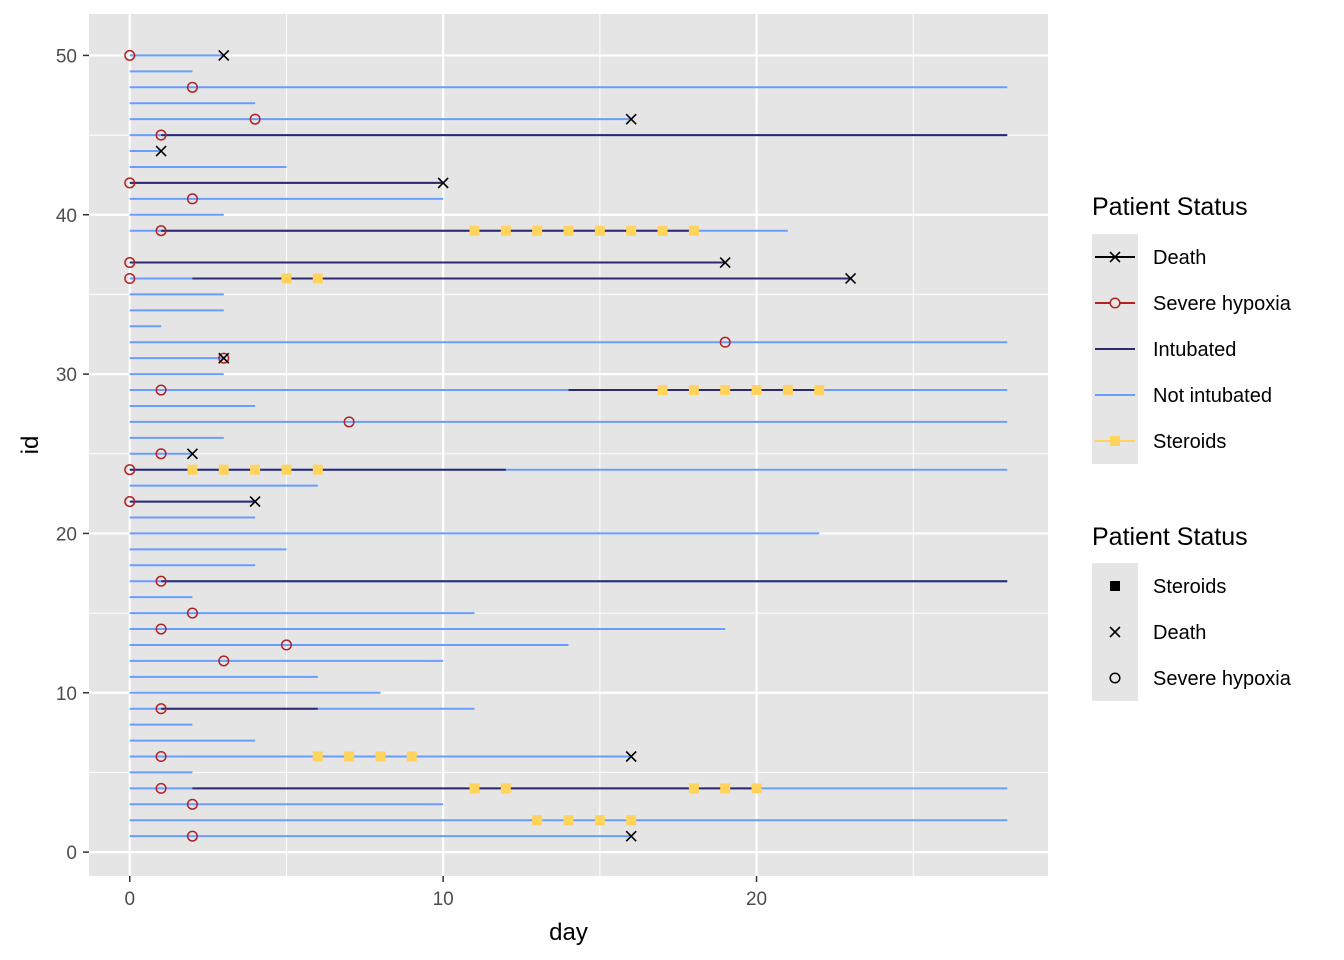 This screenshot has height=960, width=1344. Describe the element at coordinates (30, 445) in the screenshot. I see `y-axis-title: id` at that location.